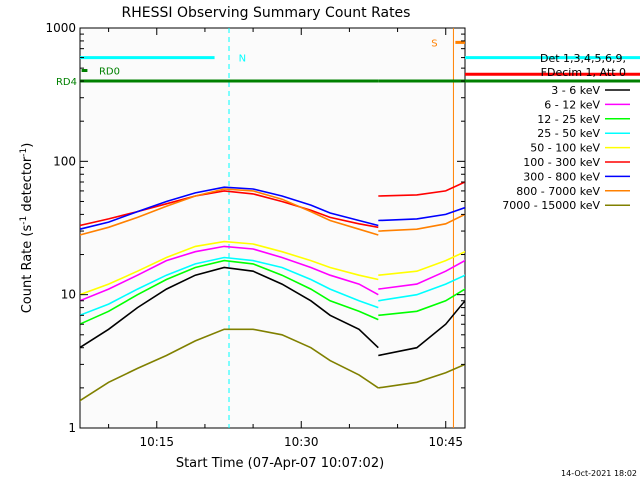 The width and height of the screenshot is (640, 480). What do you see at coordinates (434, 43) in the screenshot?
I see `annotation-label-s: S` at bounding box center [434, 43].